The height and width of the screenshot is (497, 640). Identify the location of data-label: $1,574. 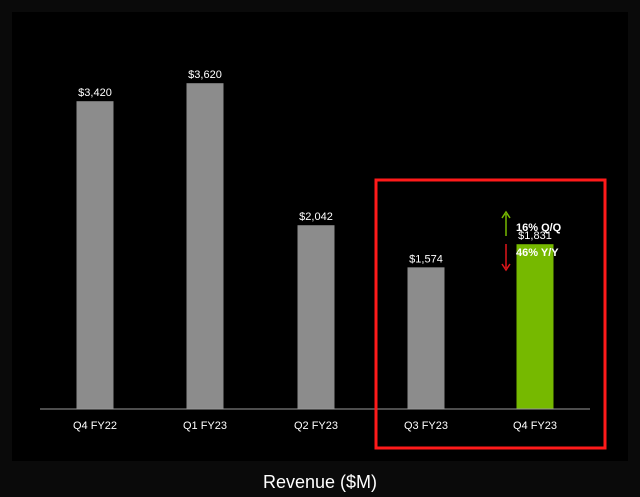
(426, 259).